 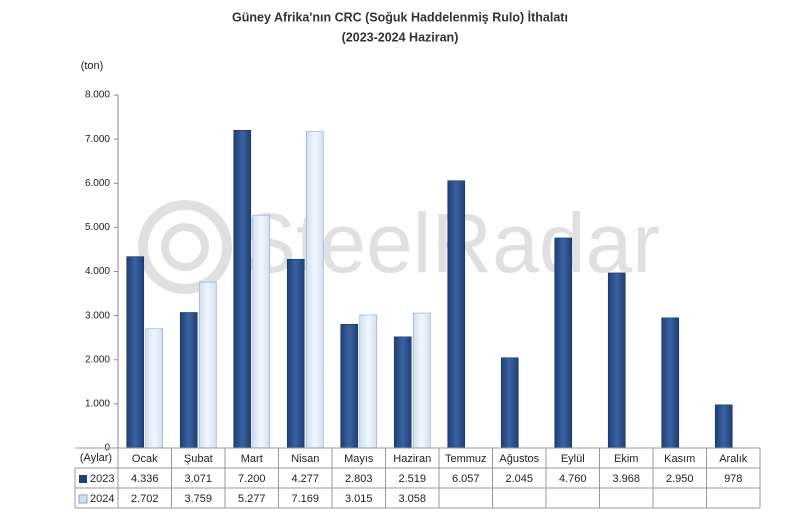 I want to click on watermark-logo, so click(x=185, y=247).